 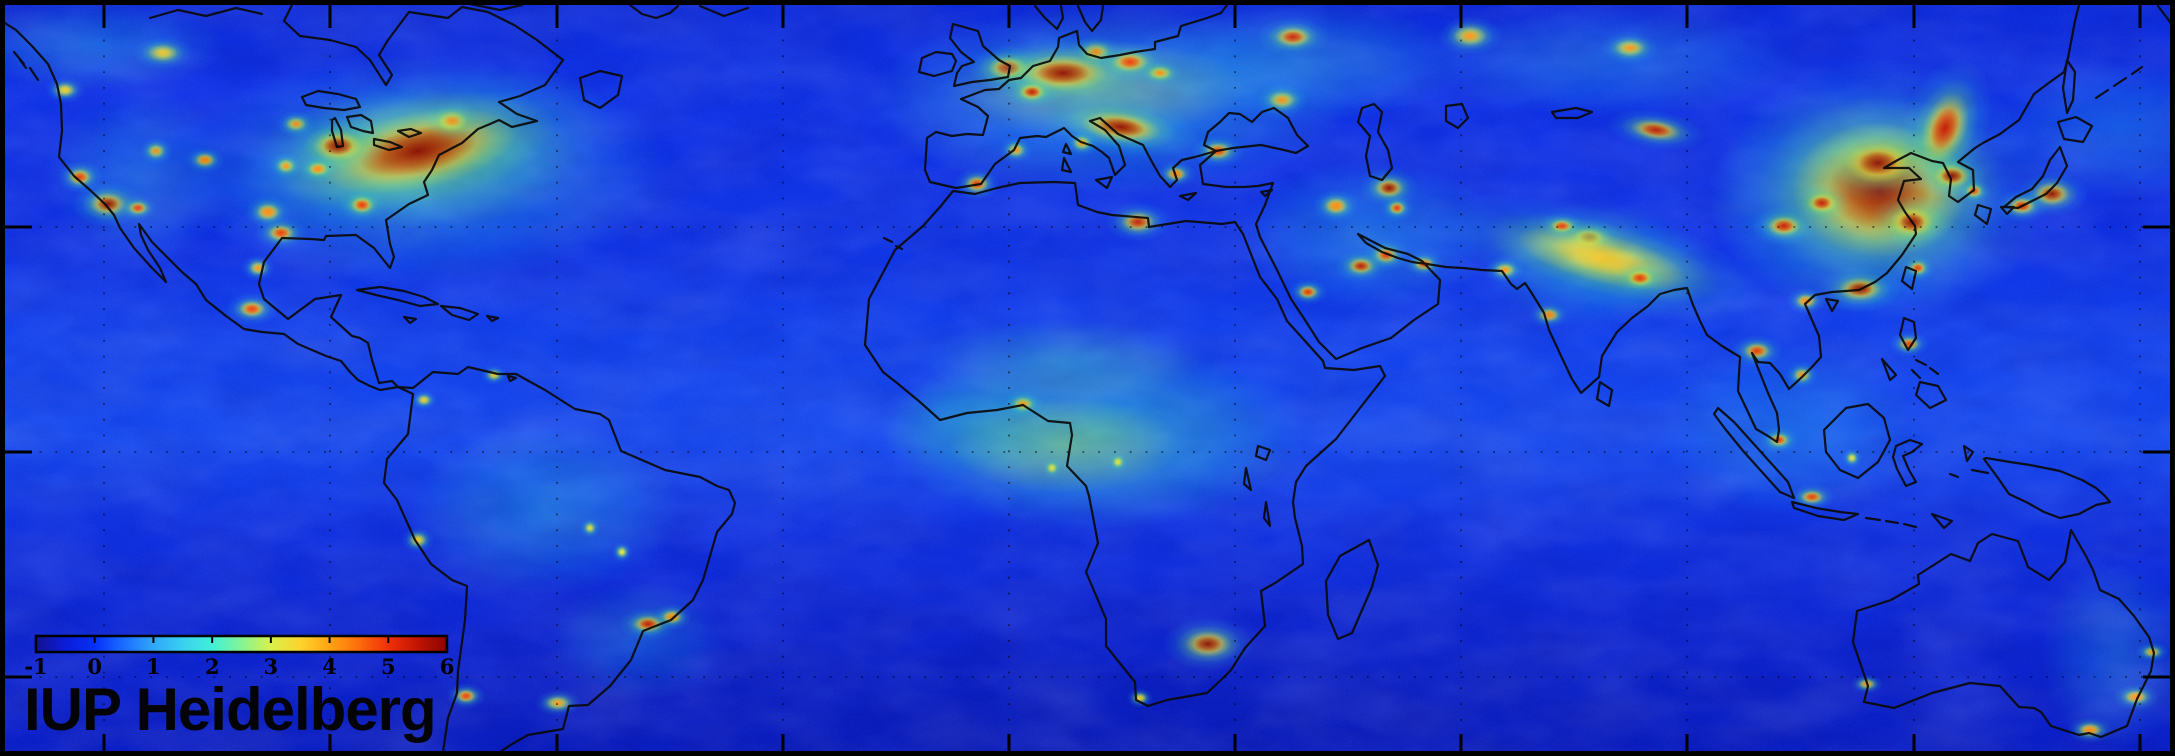 I want to click on colorbar-tick-label: -1, so click(x=35, y=666).